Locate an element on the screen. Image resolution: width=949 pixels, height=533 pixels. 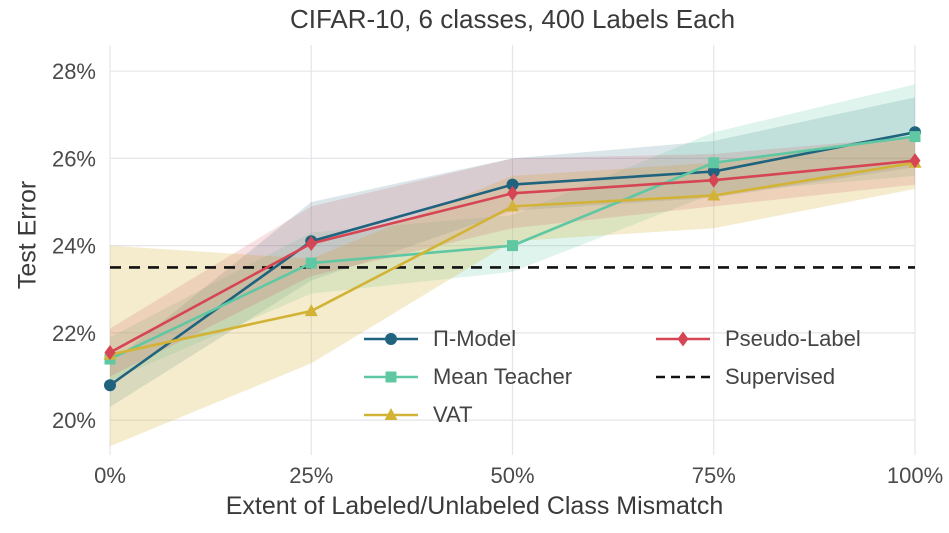
legend-item--model: Π-Model is located at coordinates (471, 339).